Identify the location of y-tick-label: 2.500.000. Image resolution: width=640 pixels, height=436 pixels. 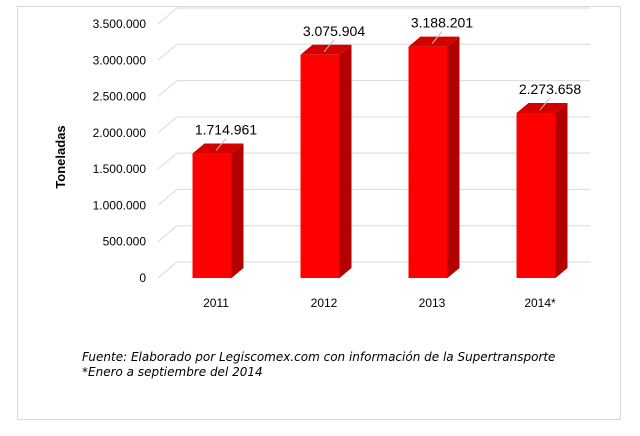
(120, 97).